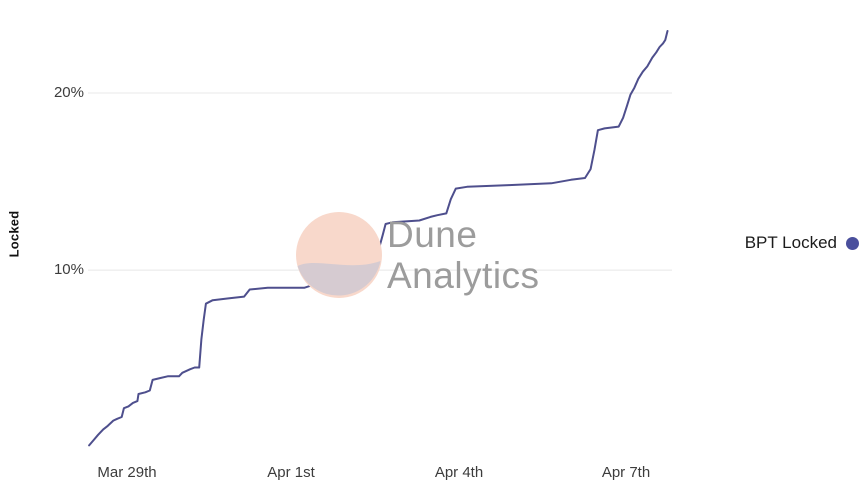 This screenshot has height=487, width=867. What do you see at coordinates (68, 92) in the screenshot?
I see `y-tick-label-20: 20%` at bounding box center [68, 92].